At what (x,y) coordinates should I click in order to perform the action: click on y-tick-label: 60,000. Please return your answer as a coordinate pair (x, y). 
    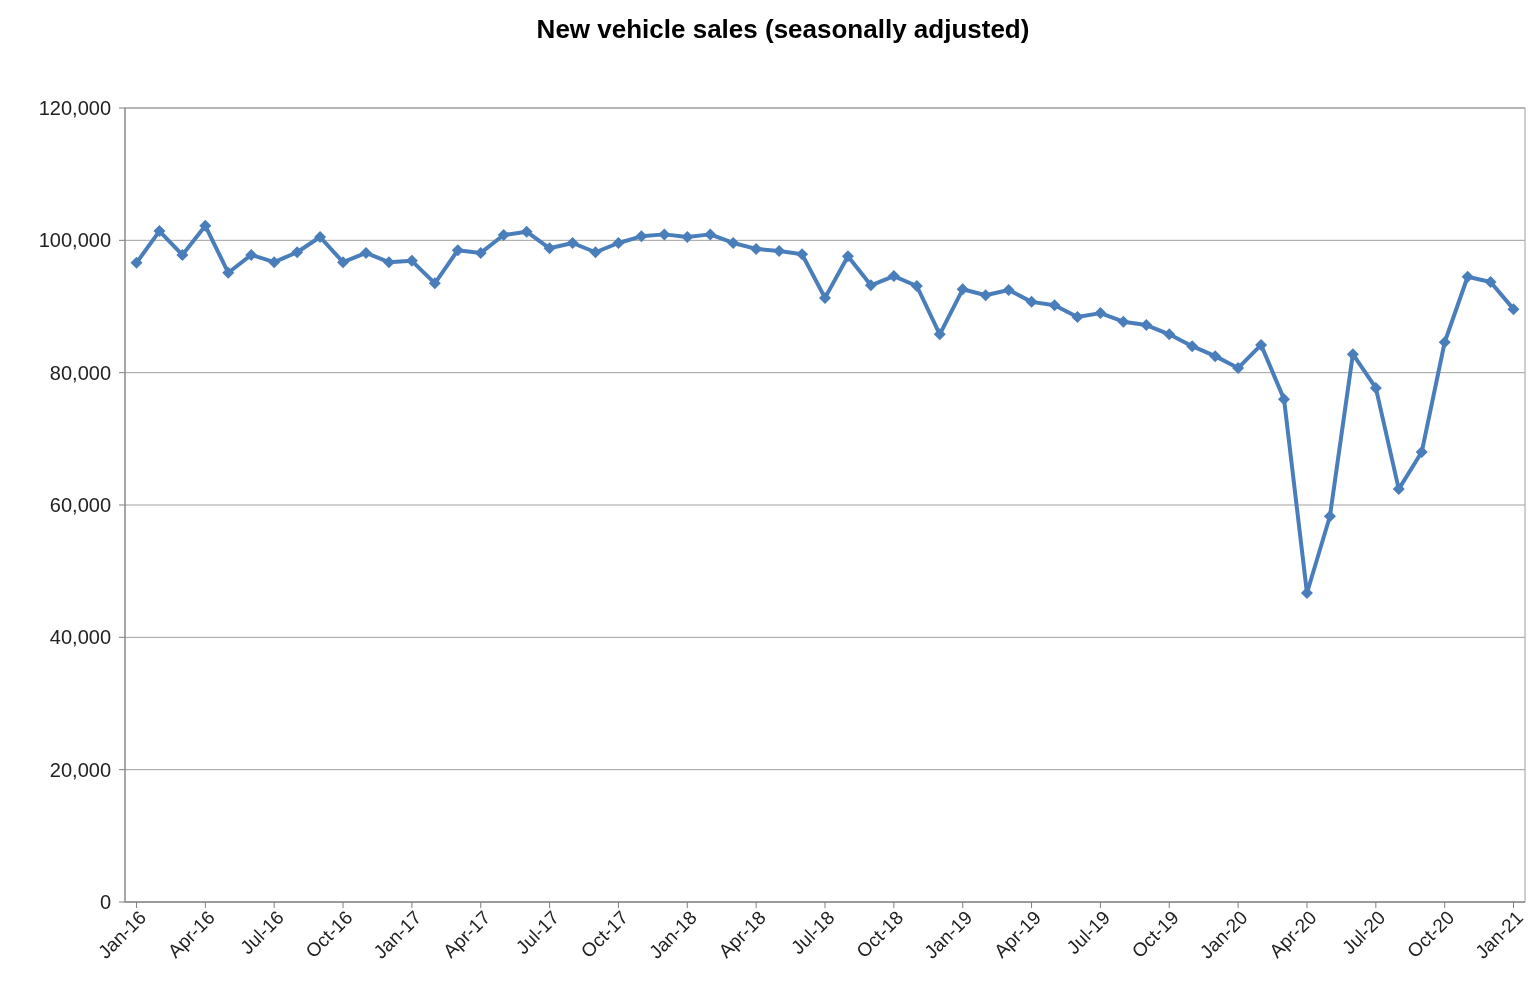
    Looking at the image, I should click on (80, 505).